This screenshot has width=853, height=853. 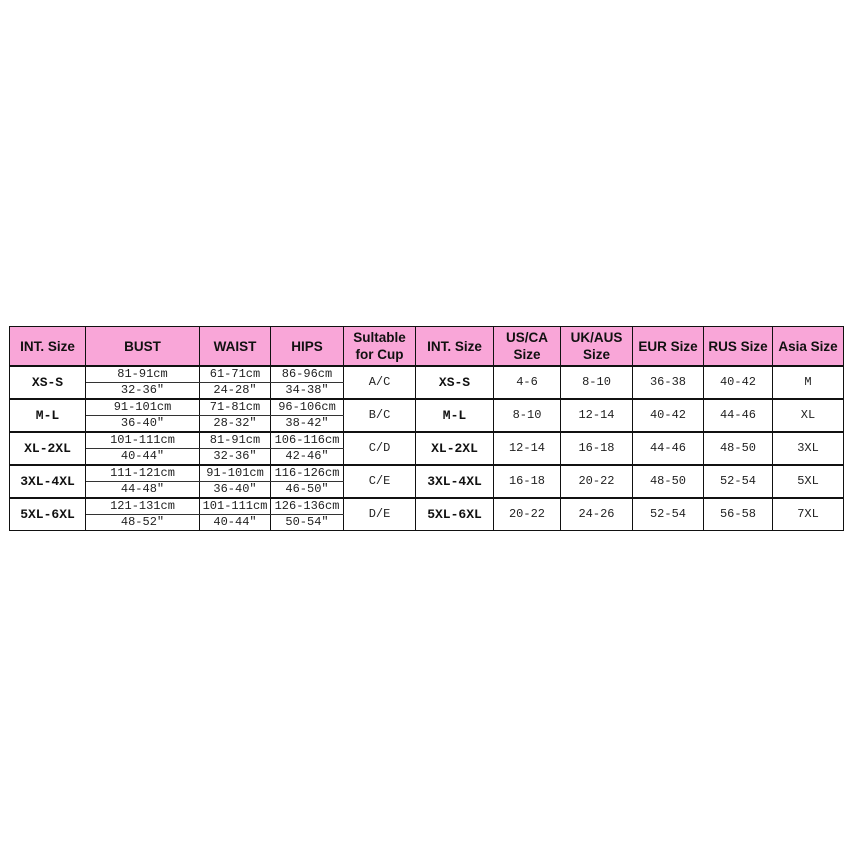 What do you see at coordinates (738, 346) in the screenshot?
I see `column-header: RUS Size` at bounding box center [738, 346].